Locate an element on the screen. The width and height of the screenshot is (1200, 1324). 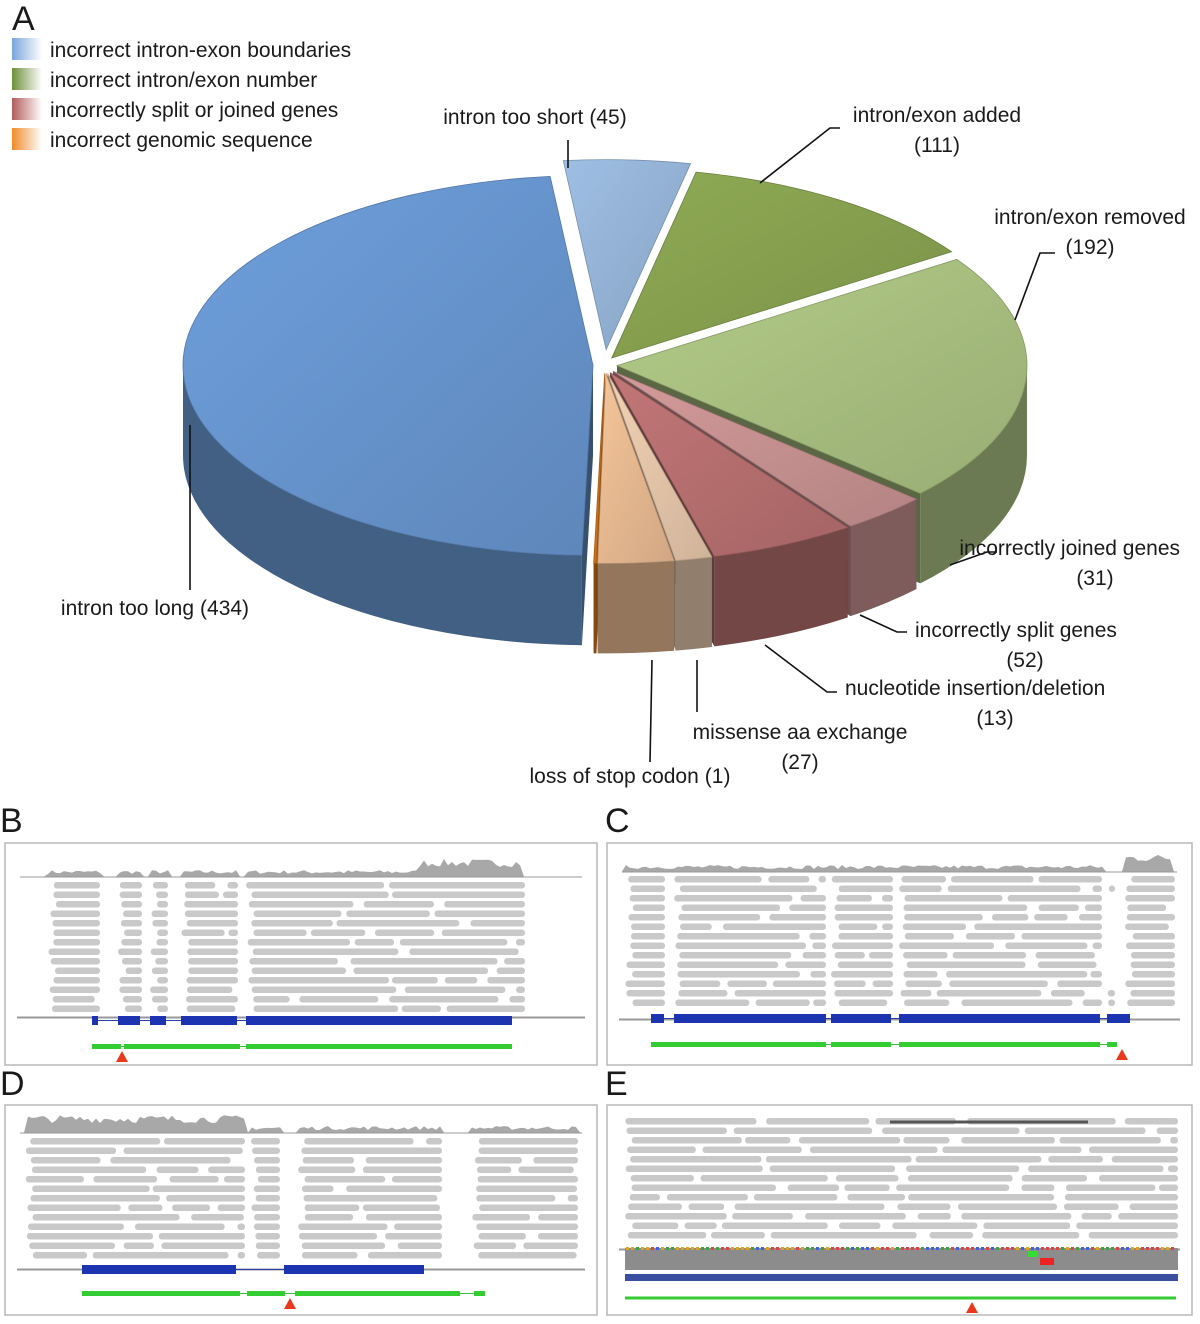
translation is located at coordinates (901, 1277).